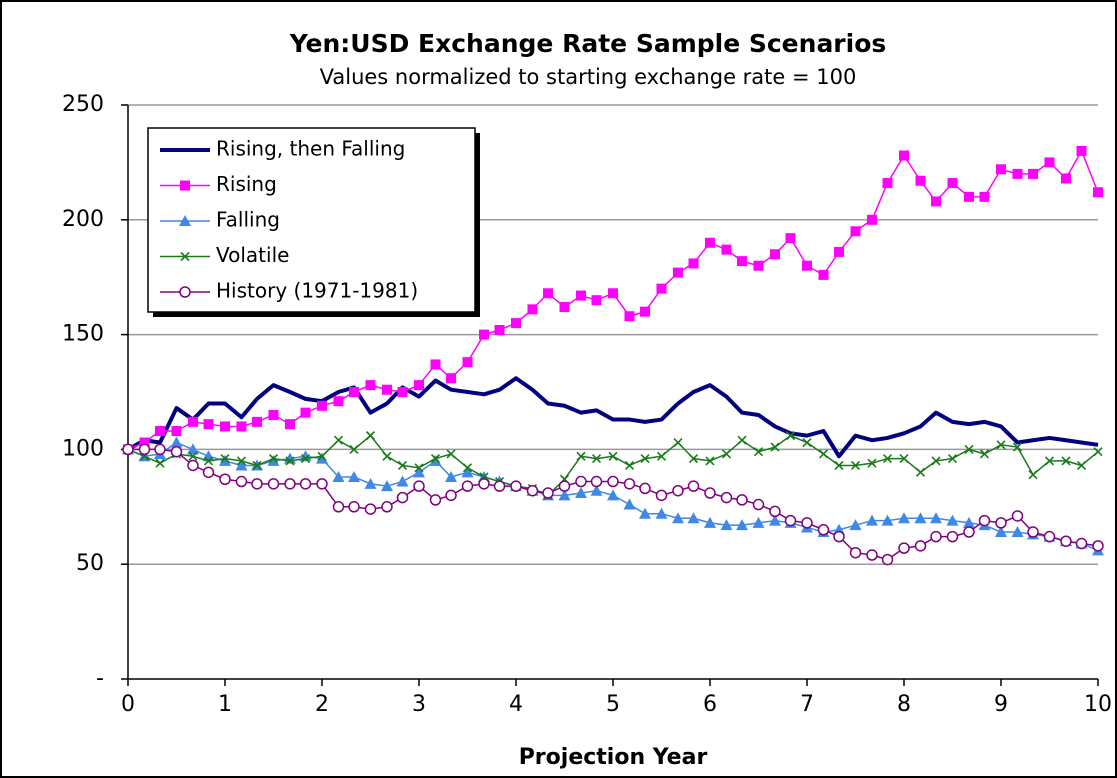 Image resolution: width=1117 pixels, height=778 pixels. I want to click on x-tick-label: 6, so click(710, 704).